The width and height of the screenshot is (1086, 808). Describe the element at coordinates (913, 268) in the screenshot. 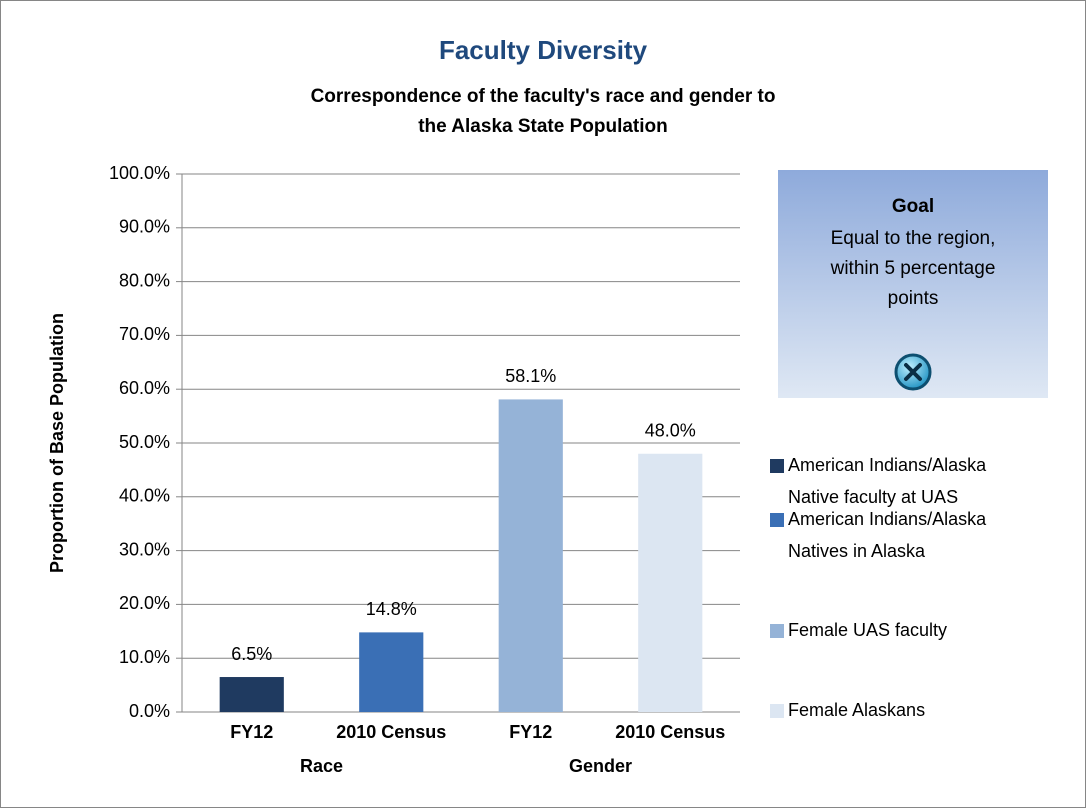

I see `goal-text: within 5 percentage` at that location.